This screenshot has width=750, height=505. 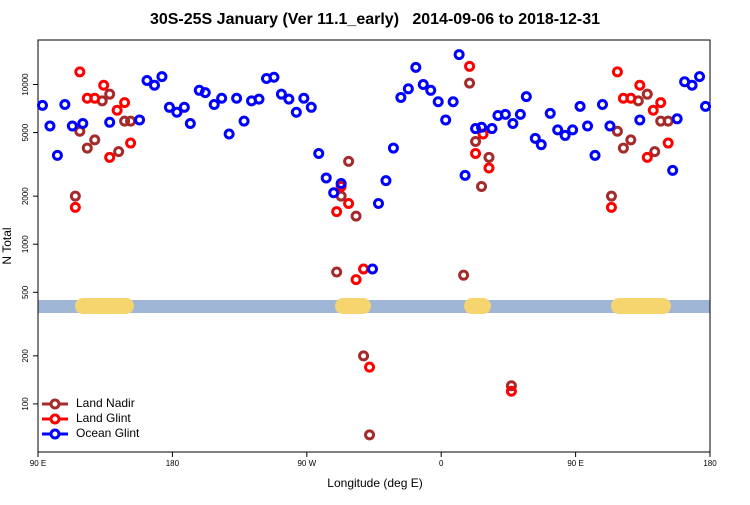 I want to click on y-tick-label: 10000, so click(x=25, y=84).